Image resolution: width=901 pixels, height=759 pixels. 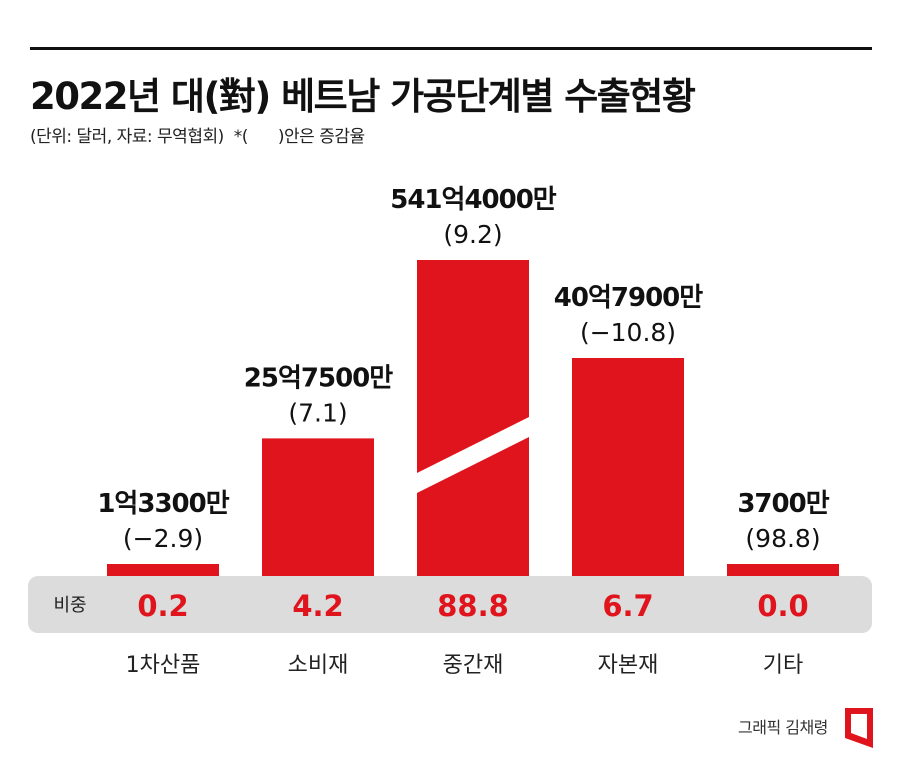 I want to click on unit-source-note: (단위: 달러, 자료: 무역협회), so click(x=127, y=137).